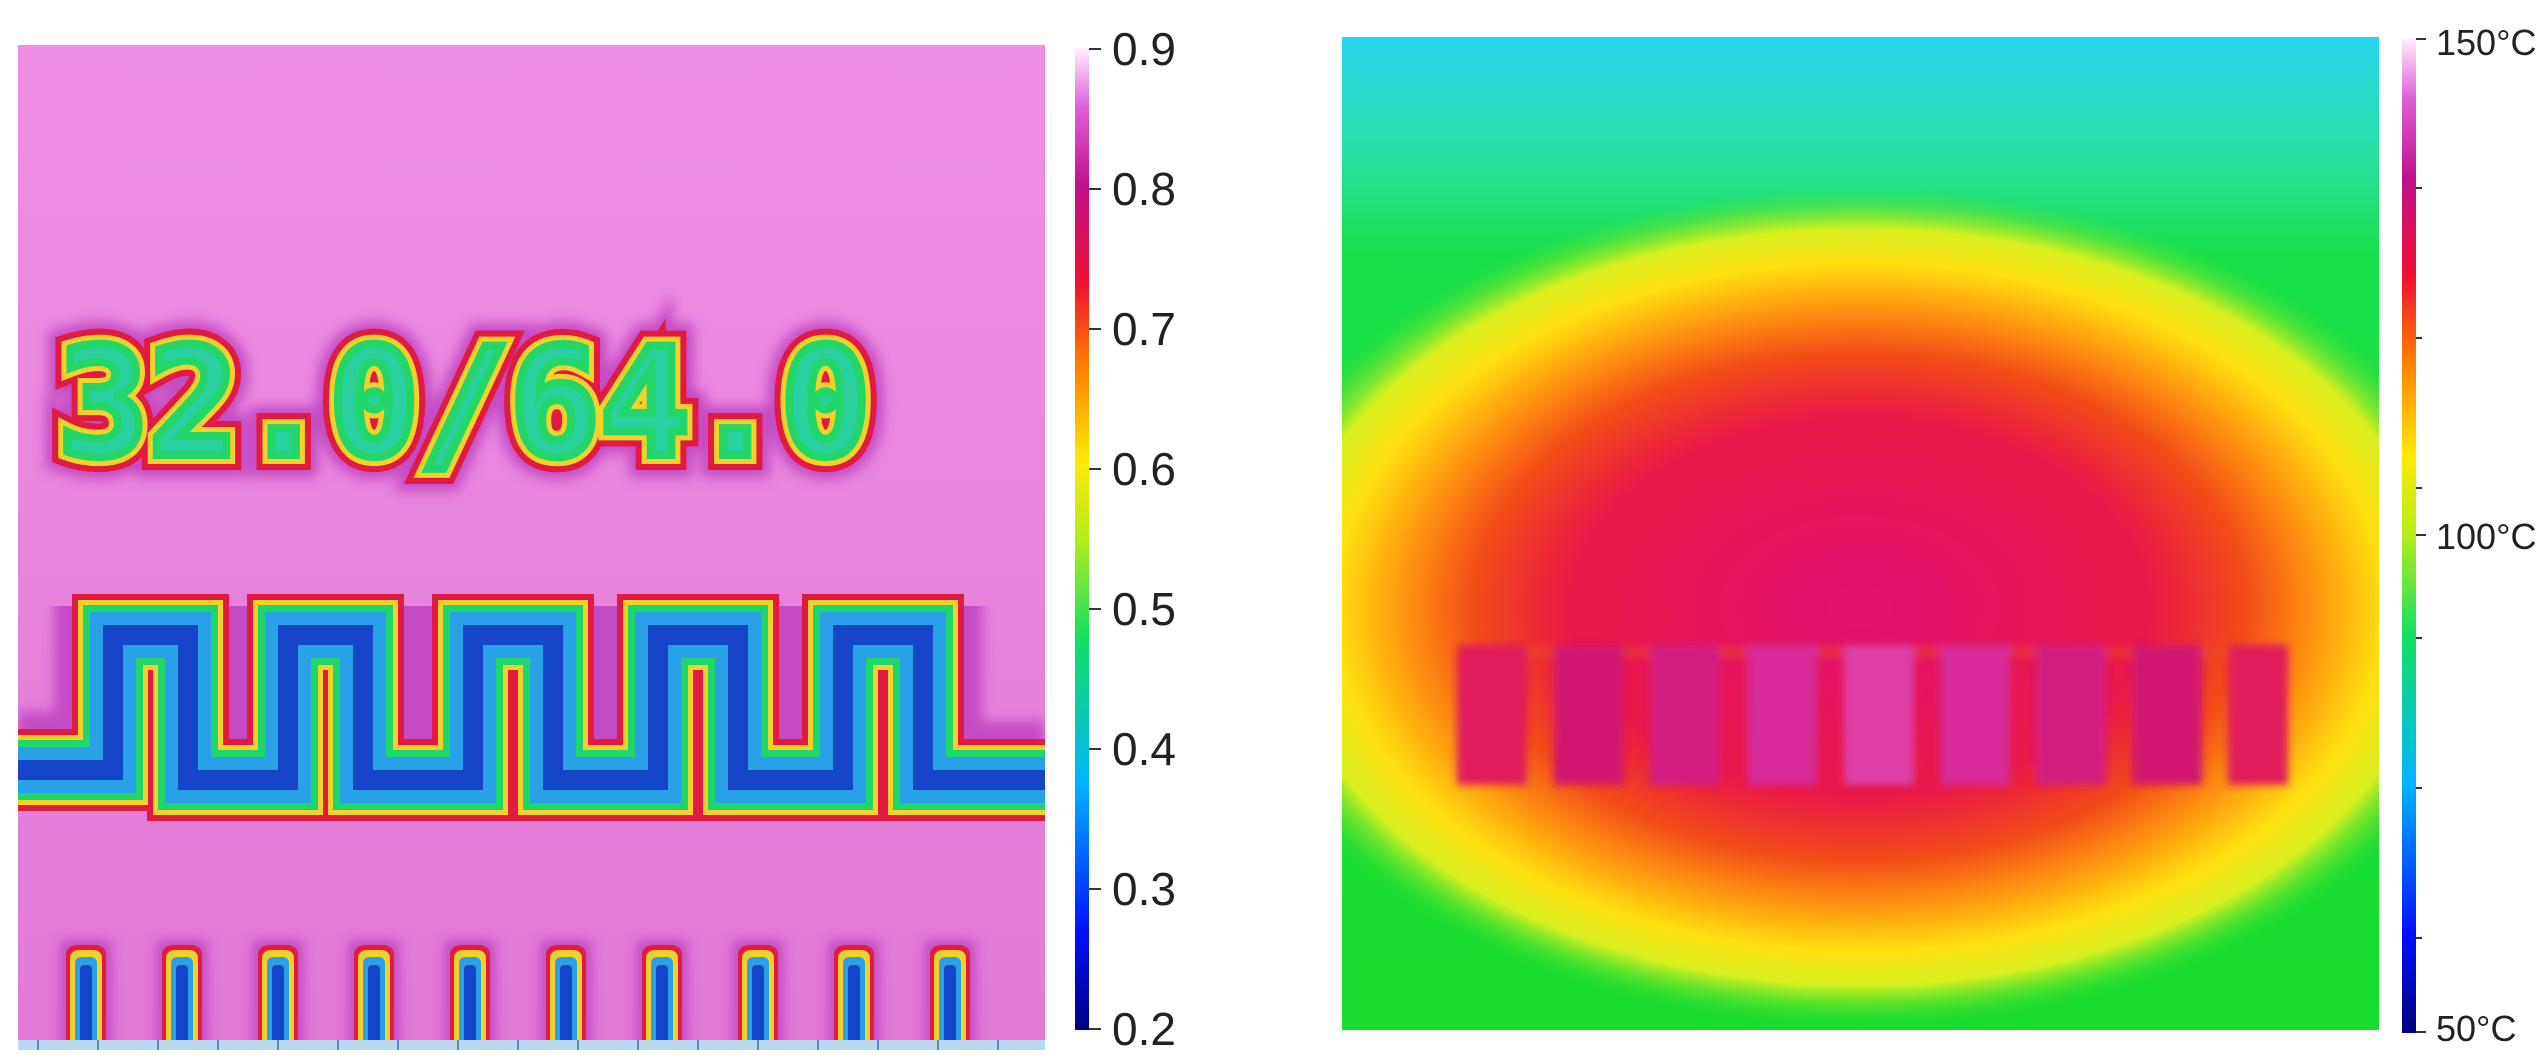  I want to click on right-colorbar, so click(2414, 535).